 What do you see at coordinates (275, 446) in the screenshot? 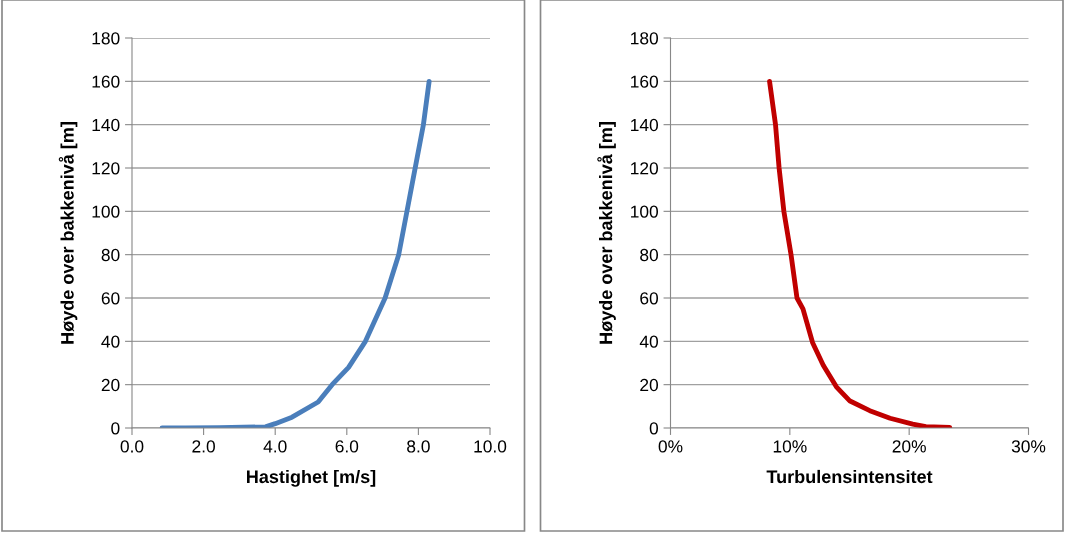
I see `x-tick-label: 4.0` at bounding box center [275, 446].